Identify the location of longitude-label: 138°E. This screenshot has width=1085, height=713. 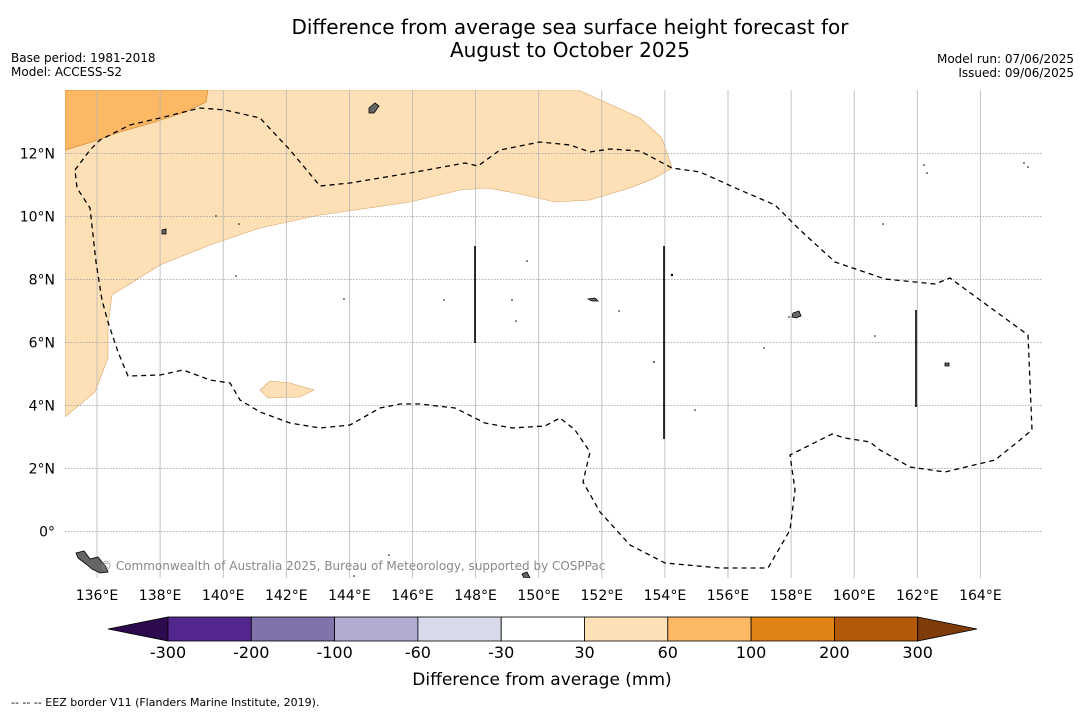
(160, 596).